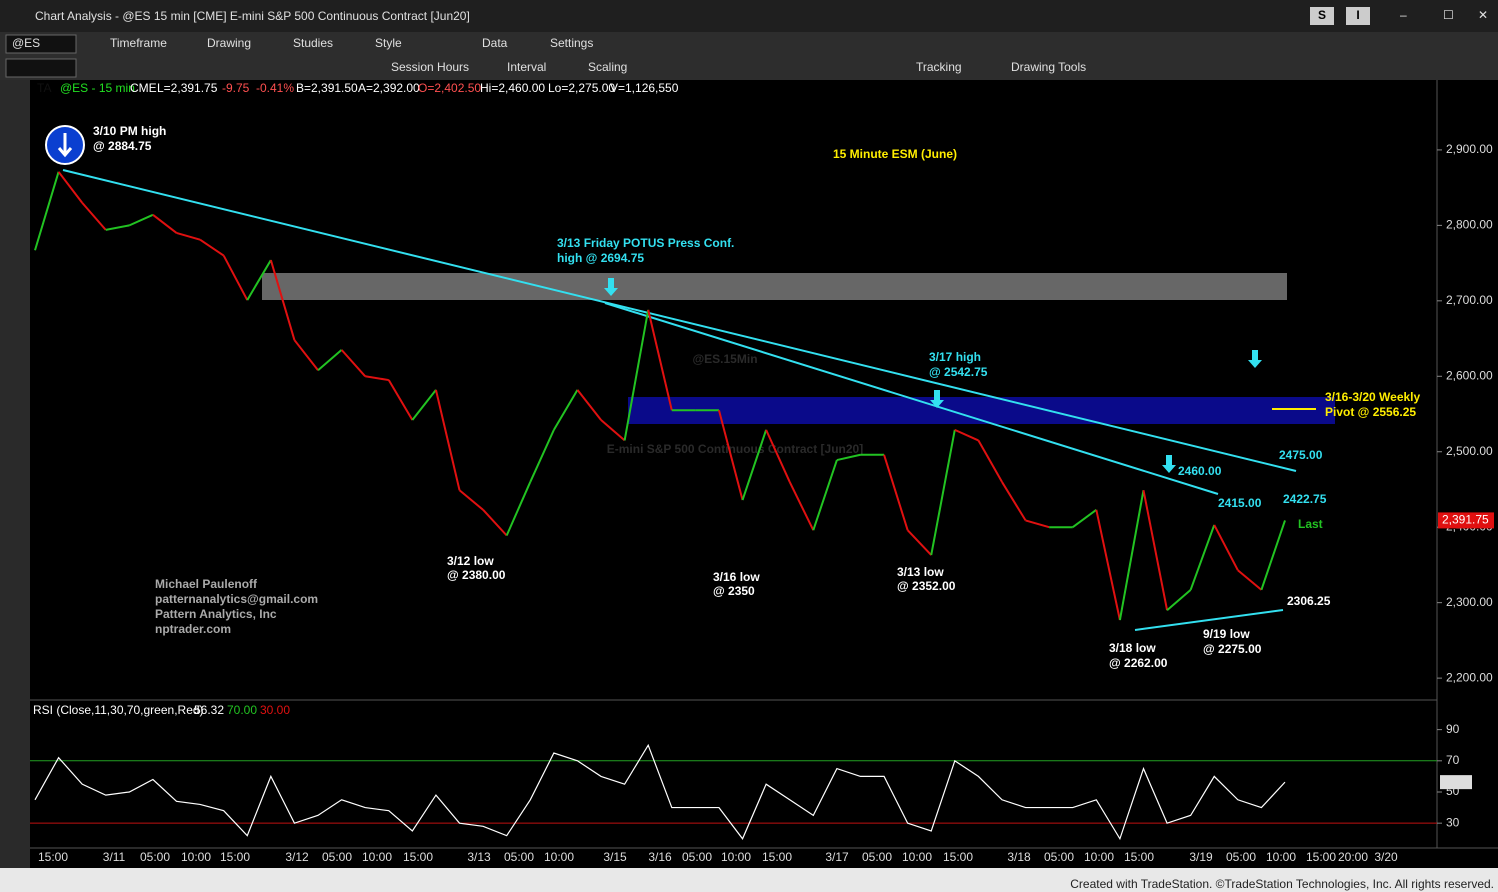  I want to click on y-tick-label: 2,900.00, so click(1469, 149).